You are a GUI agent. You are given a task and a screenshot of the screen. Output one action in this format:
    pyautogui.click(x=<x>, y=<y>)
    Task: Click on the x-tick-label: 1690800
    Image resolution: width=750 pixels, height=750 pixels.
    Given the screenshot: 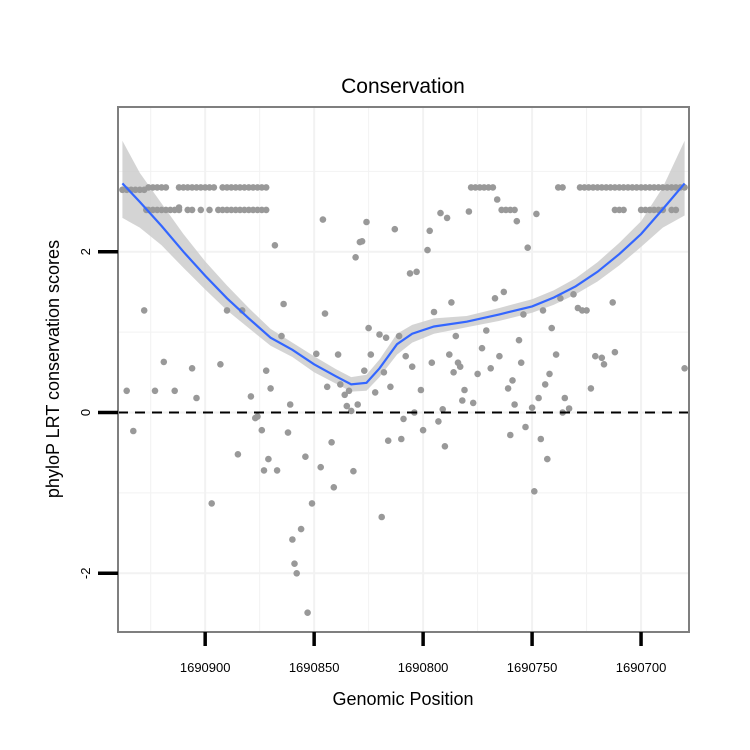 What is the action you would take?
    pyautogui.click(x=423, y=667)
    